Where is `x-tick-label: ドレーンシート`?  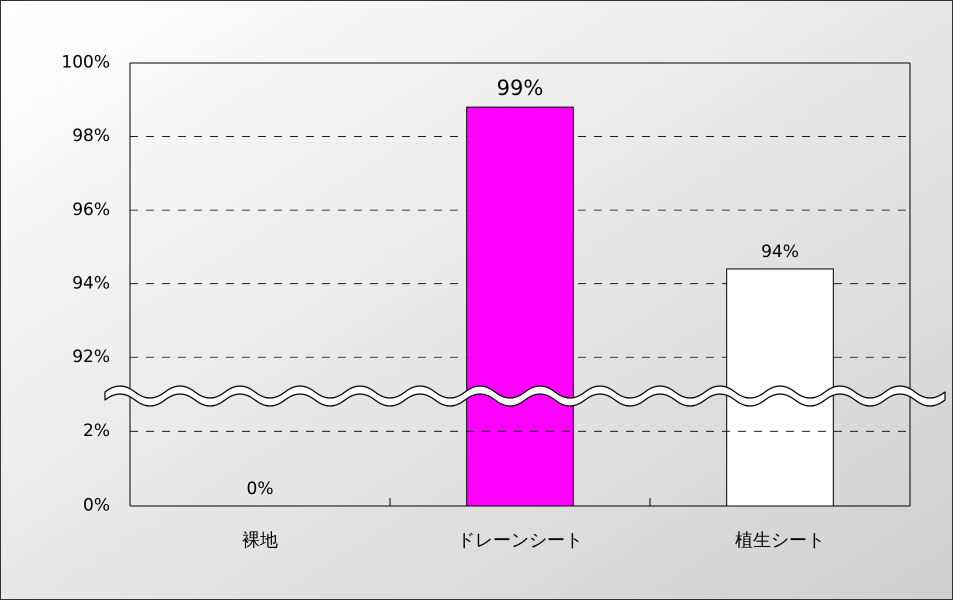 x-tick-label: ドレーンシート is located at coordinates (520, 540).